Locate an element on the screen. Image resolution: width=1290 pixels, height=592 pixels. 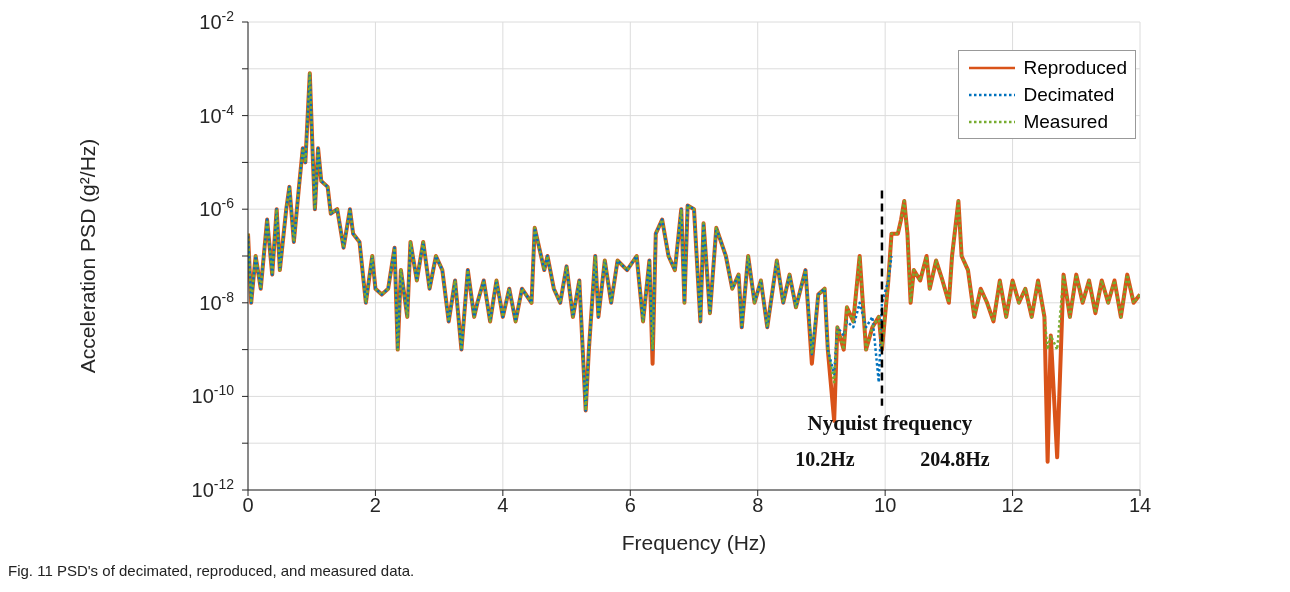
legend-label: Measured is located at coordinates (1065, 122).